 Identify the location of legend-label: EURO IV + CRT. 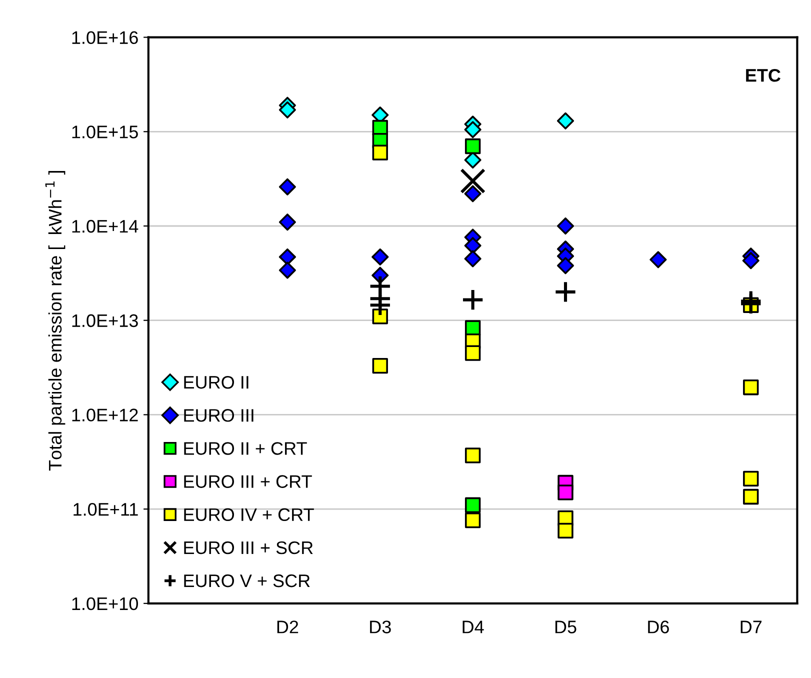
(249, 515).